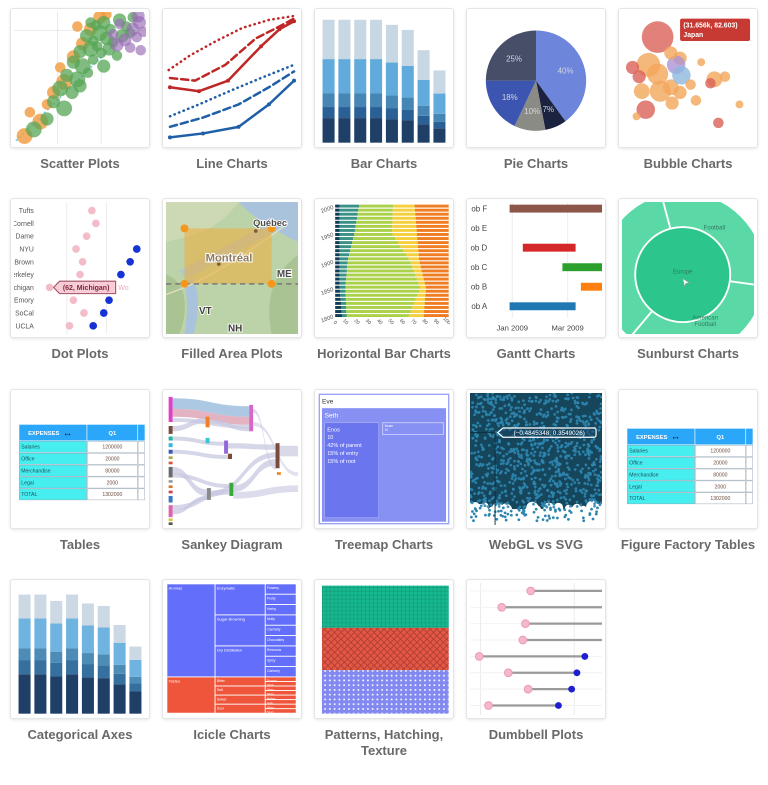 The height and width of the screenshot is (785, 768). I want to click on svg-text: Football, so click(715, 229).